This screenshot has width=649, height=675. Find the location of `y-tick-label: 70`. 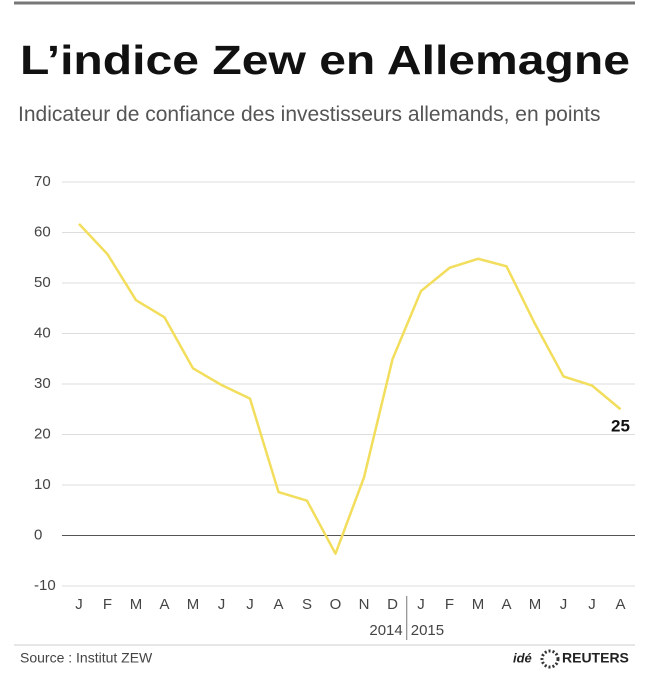

y-tick-label: 70 is located at coordinates (42, 181).